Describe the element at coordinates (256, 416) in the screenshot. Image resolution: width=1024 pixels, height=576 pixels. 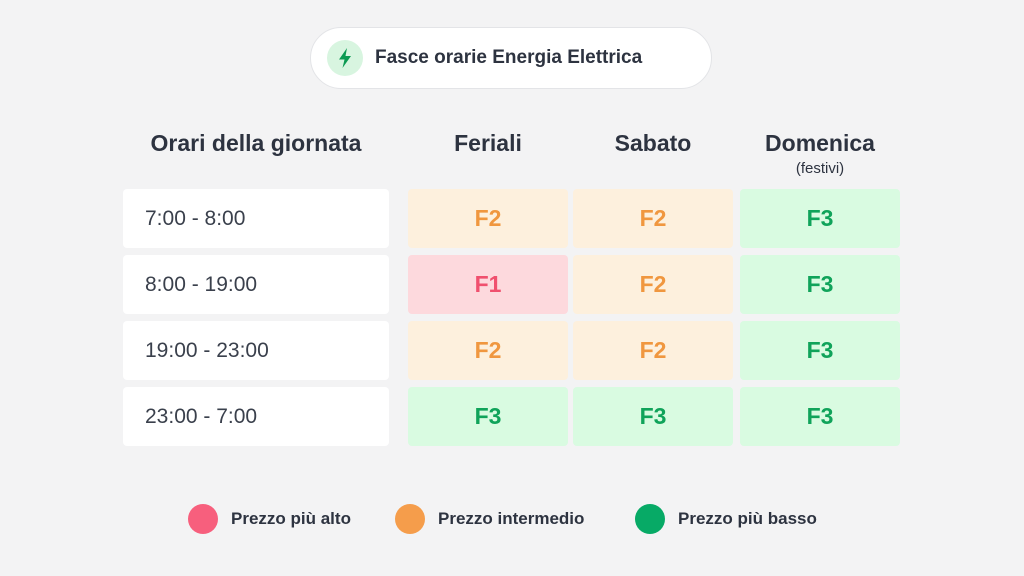
I see `time-cell: 23:00 - 7:00` at that location.